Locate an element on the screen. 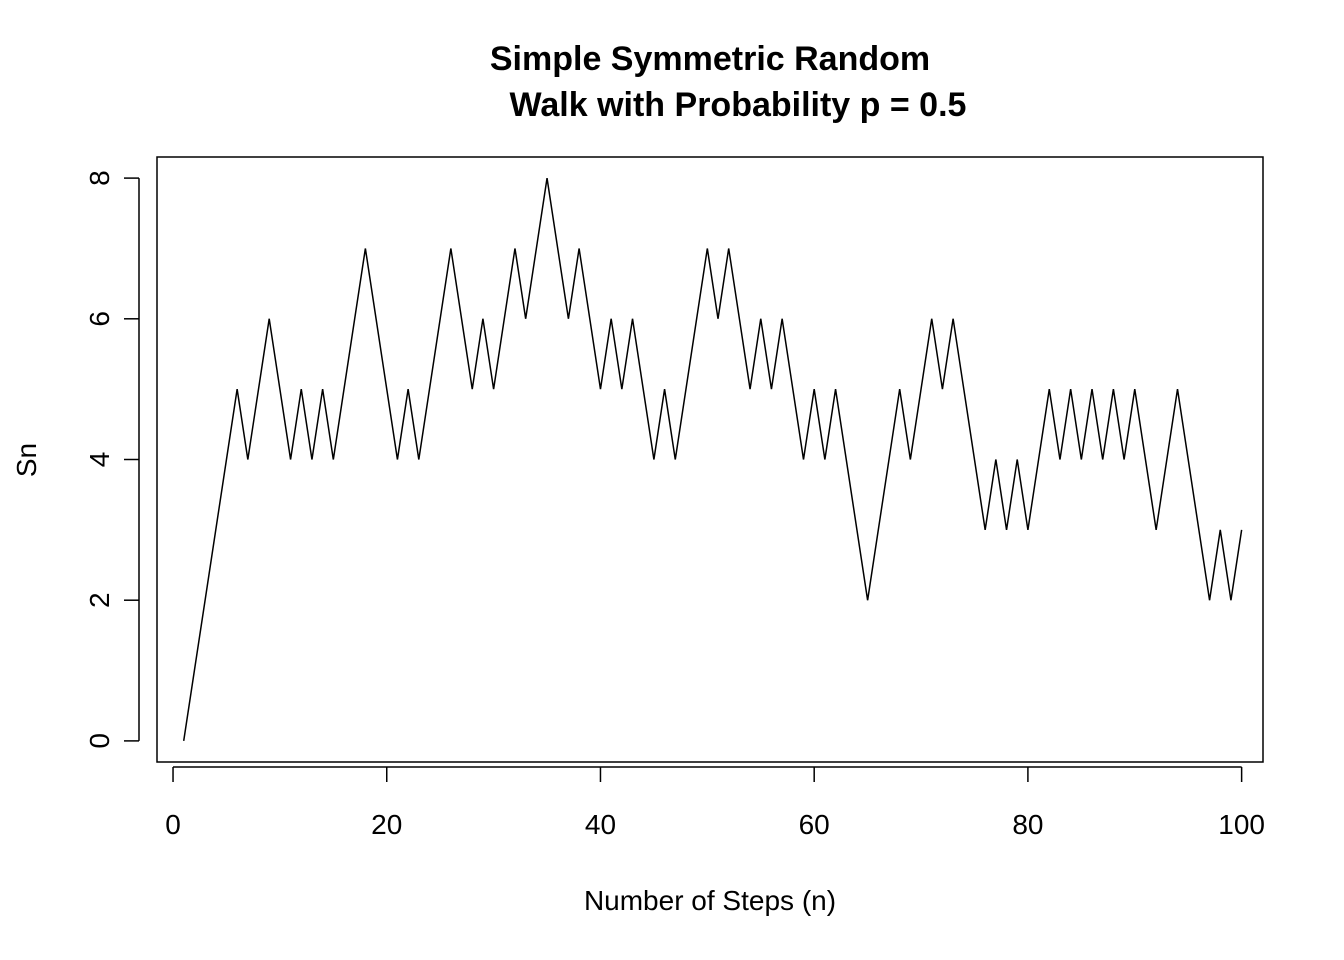 This screenshot has height=960, width=1344. x-tick-label: 100 is located at coordinates (1241, 824).